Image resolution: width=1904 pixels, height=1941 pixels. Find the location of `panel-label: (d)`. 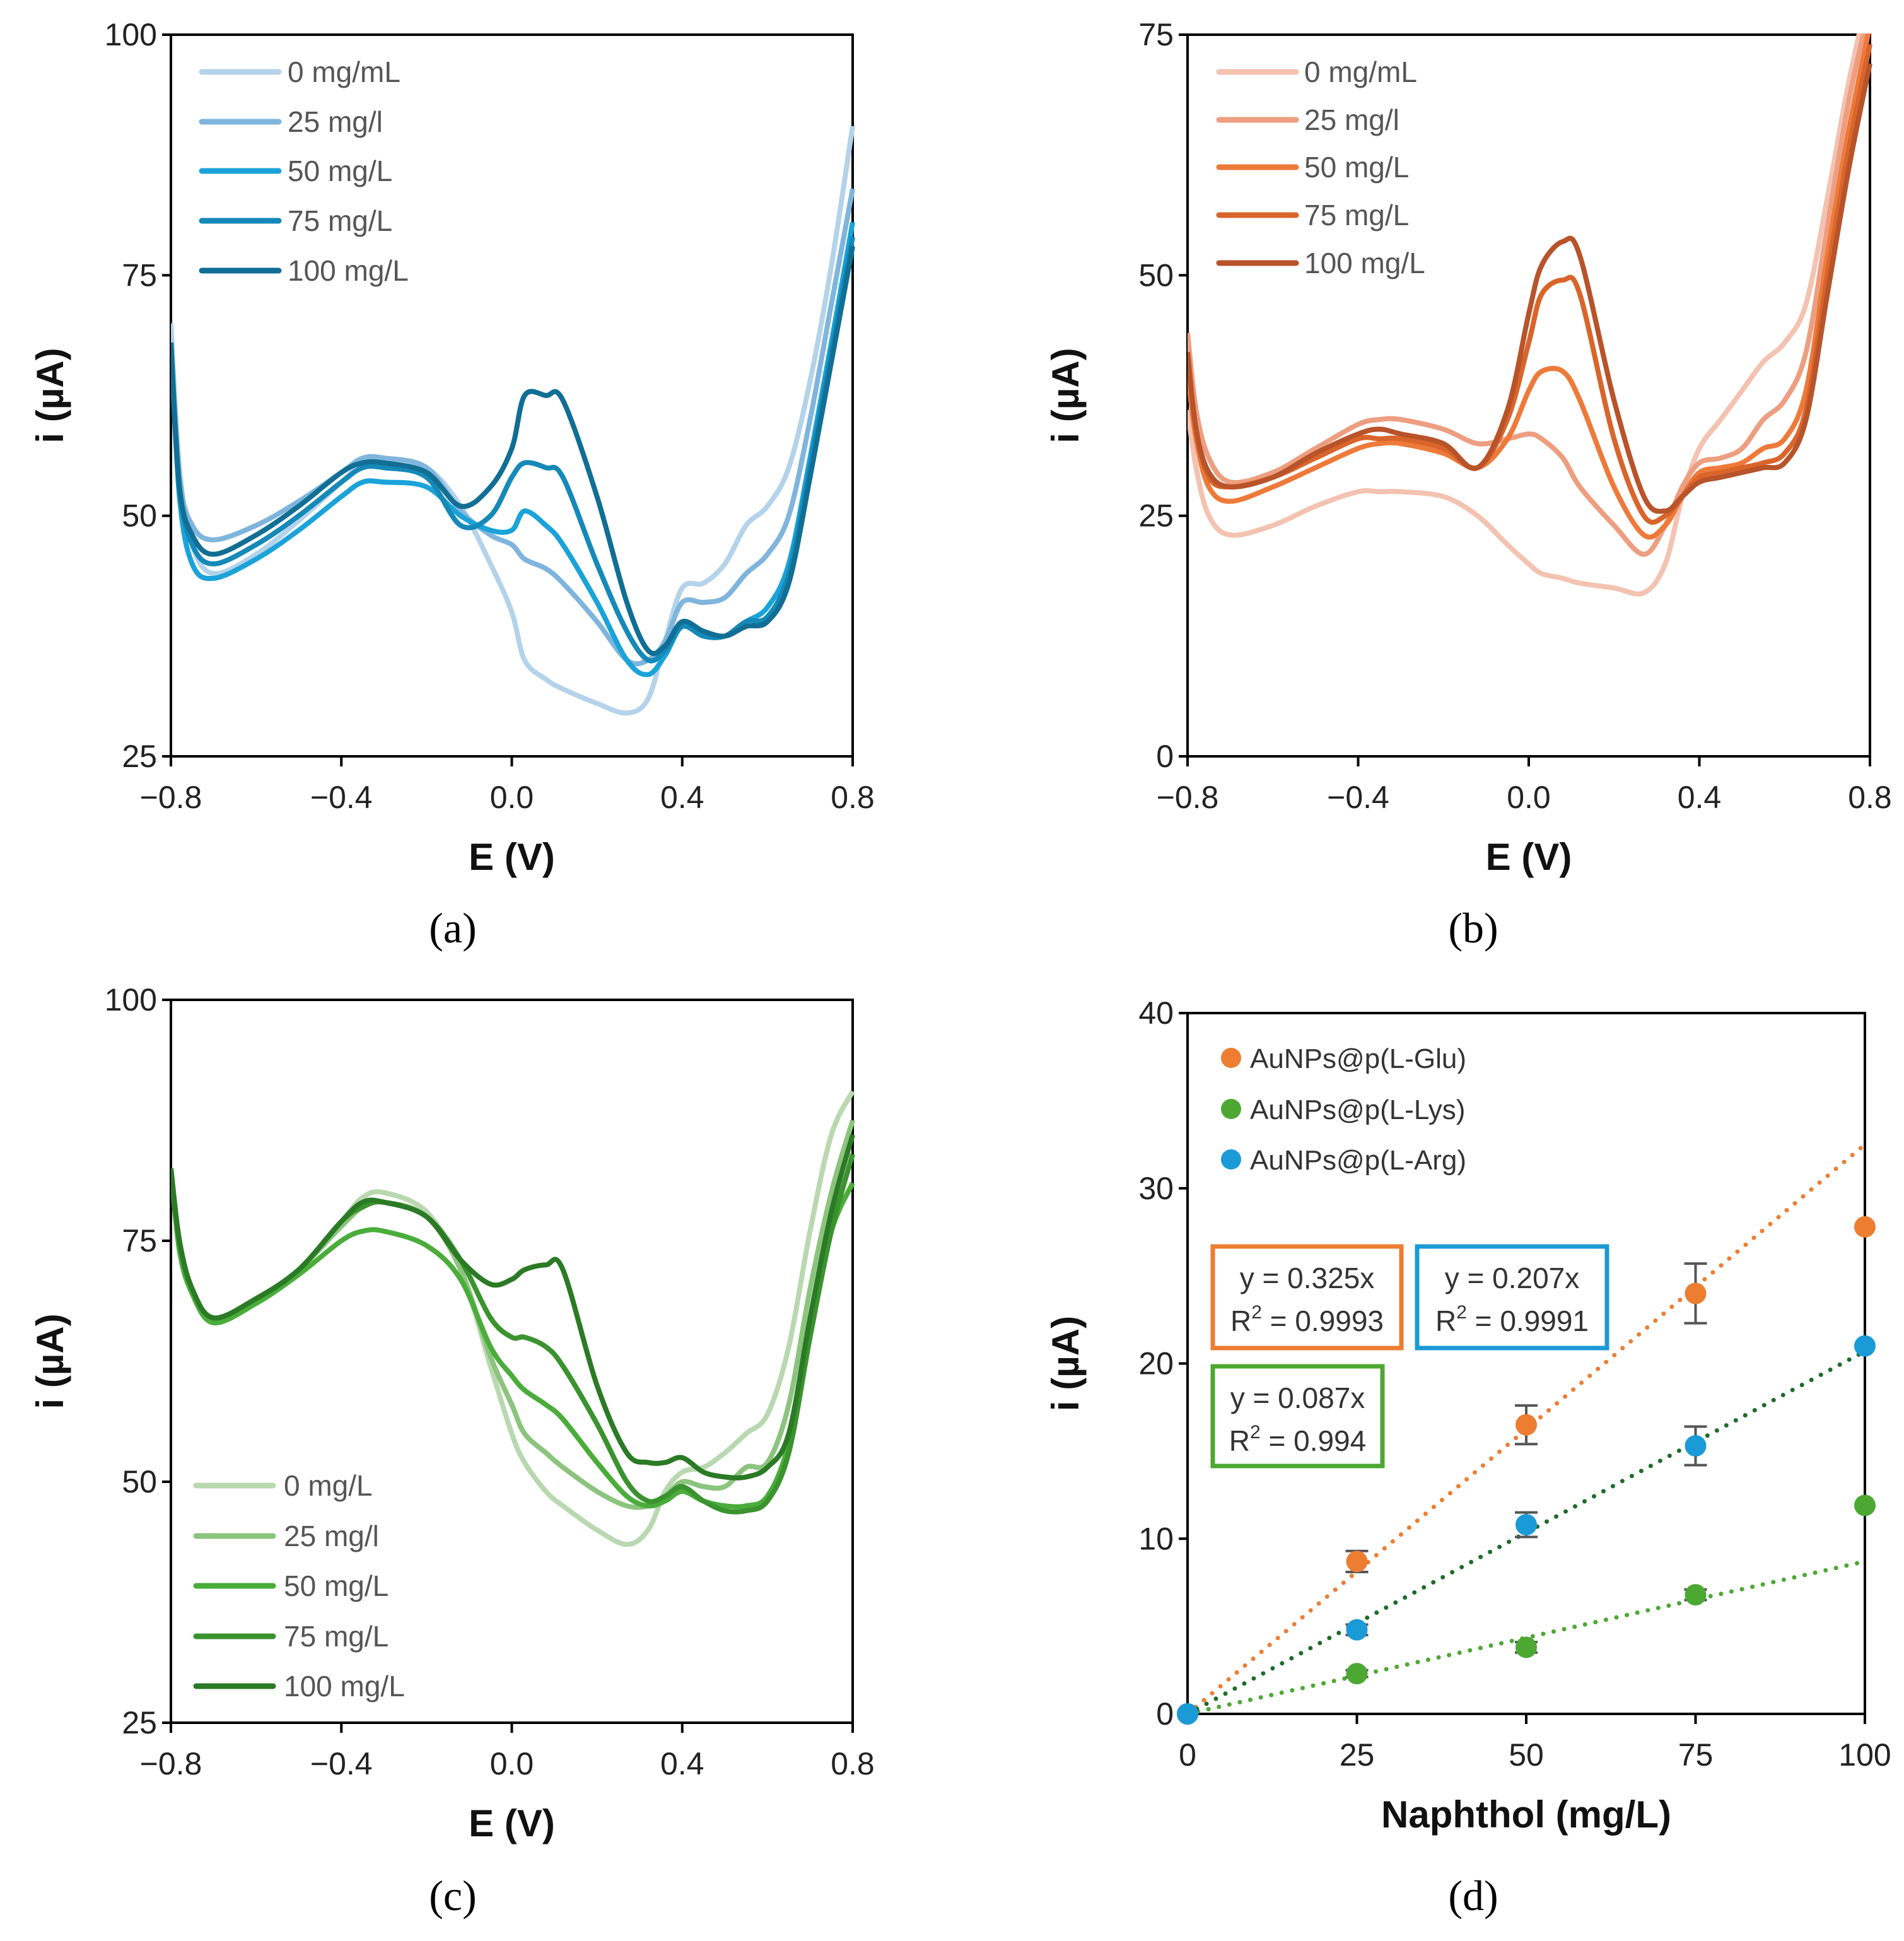

panel-label: (d) is located at coordinates (1473, 1896).